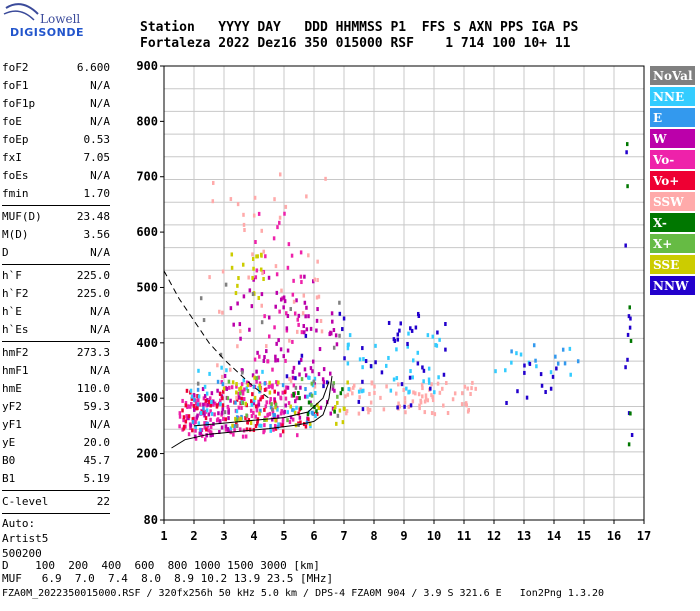  Describe the element at coordinates (97, 442) in the screenshot. I see `param-value: 20.0` at that location.